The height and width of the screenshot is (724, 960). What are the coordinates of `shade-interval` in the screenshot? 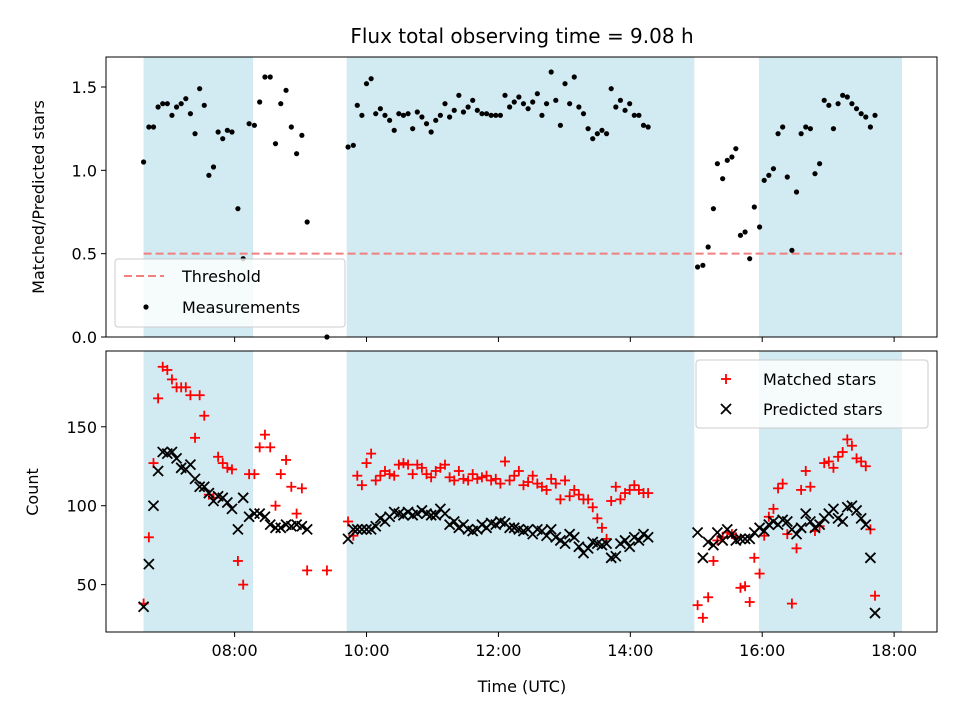 It's located at (198, 491).